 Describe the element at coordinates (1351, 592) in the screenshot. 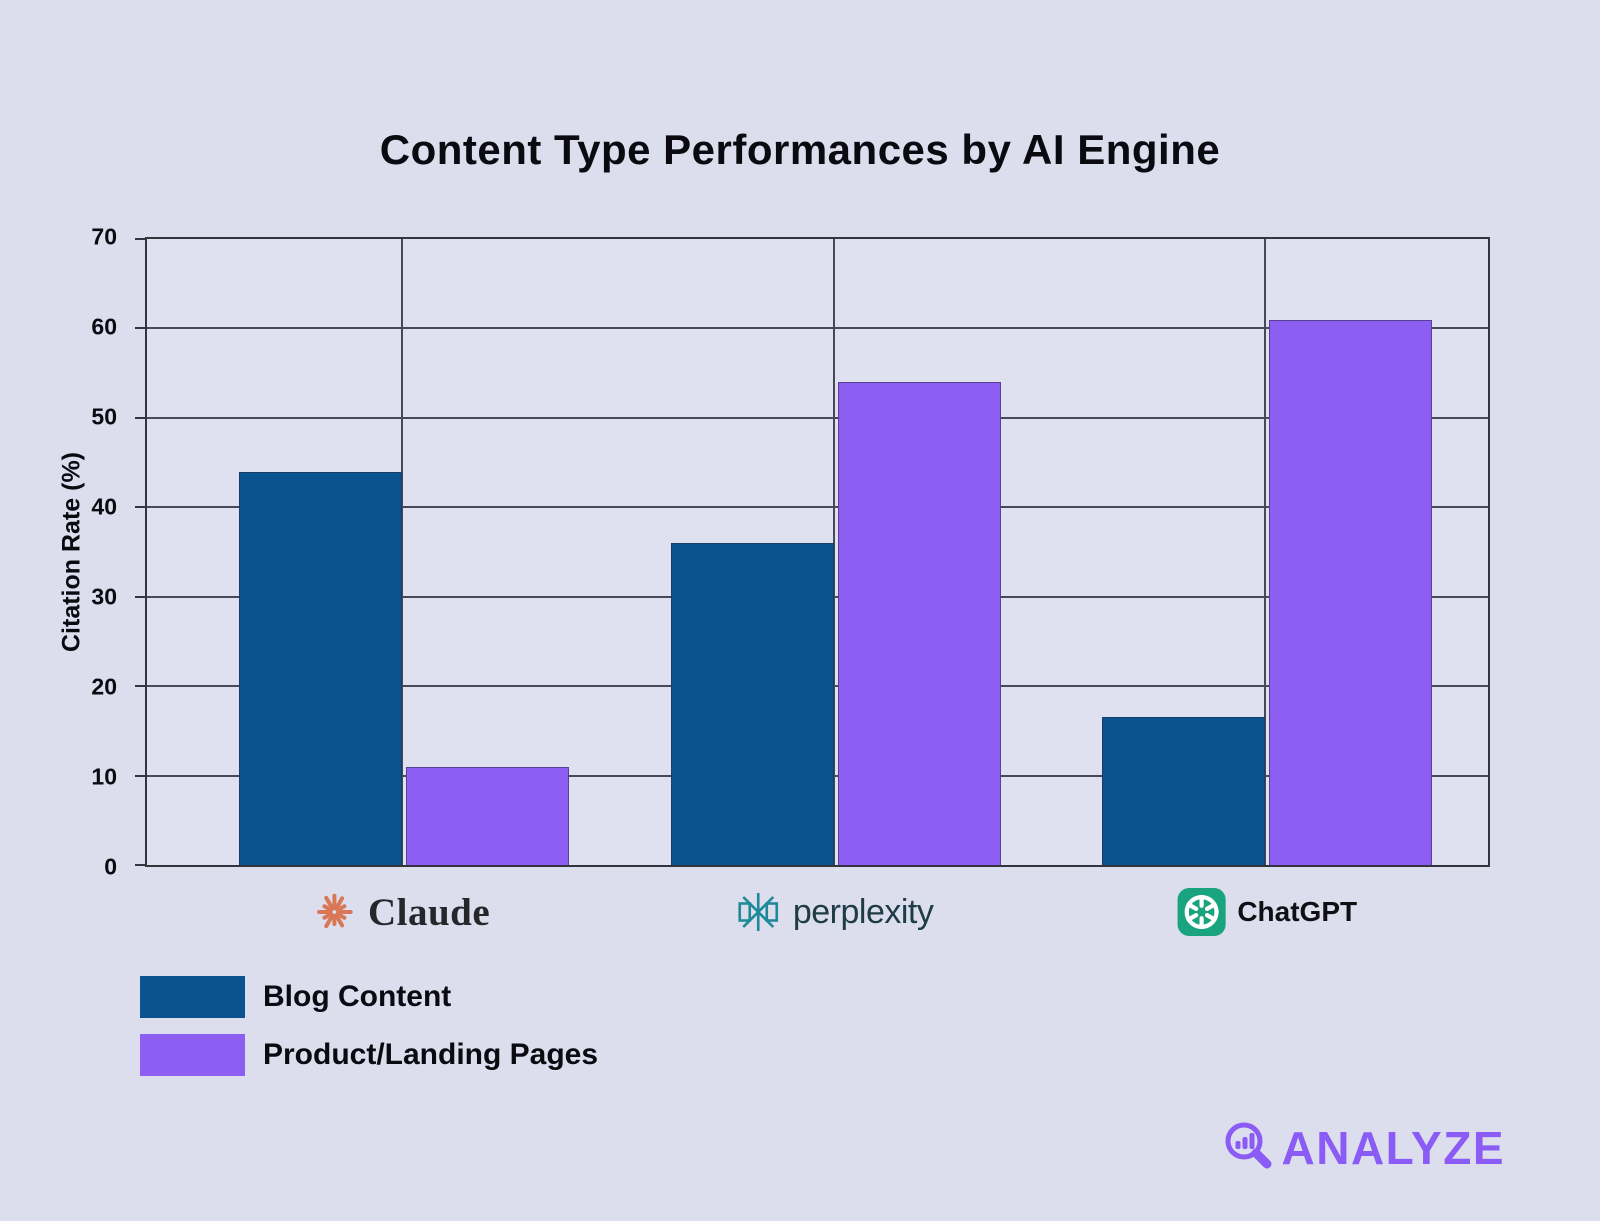

I see `bar-product-landing-pages-chatgpt` at that location.